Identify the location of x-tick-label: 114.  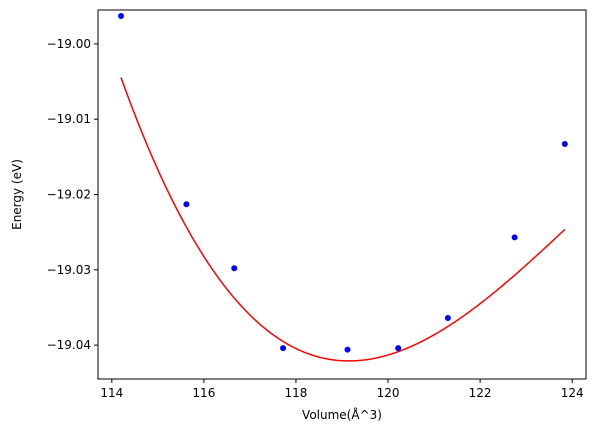
(111, 393).